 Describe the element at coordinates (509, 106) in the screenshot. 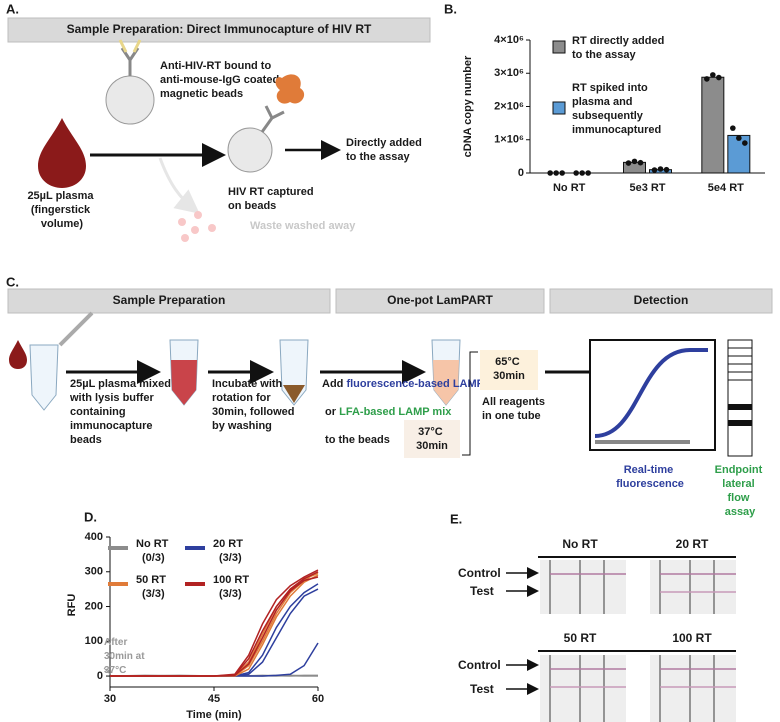

I see `y-tick-label: 2×10⁶` at that location.